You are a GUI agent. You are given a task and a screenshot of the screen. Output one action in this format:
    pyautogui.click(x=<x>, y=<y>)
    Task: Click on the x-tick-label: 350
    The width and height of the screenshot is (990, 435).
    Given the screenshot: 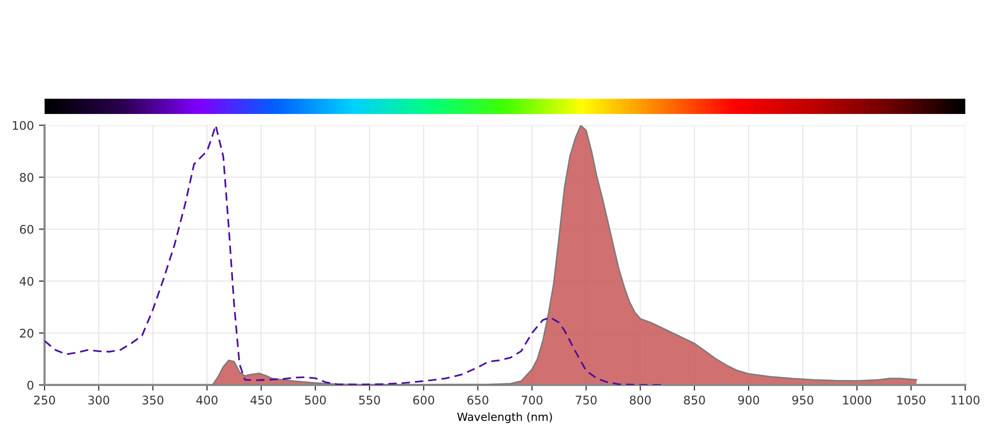 What is the action you would take?
    pyautogui.click(x=153, y=400)
    